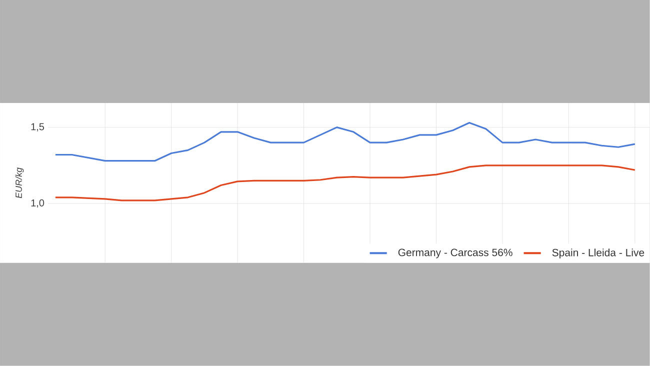 The image size is (650, 366). I want to click on y-tick-label: 1,0, so click(37, 203).